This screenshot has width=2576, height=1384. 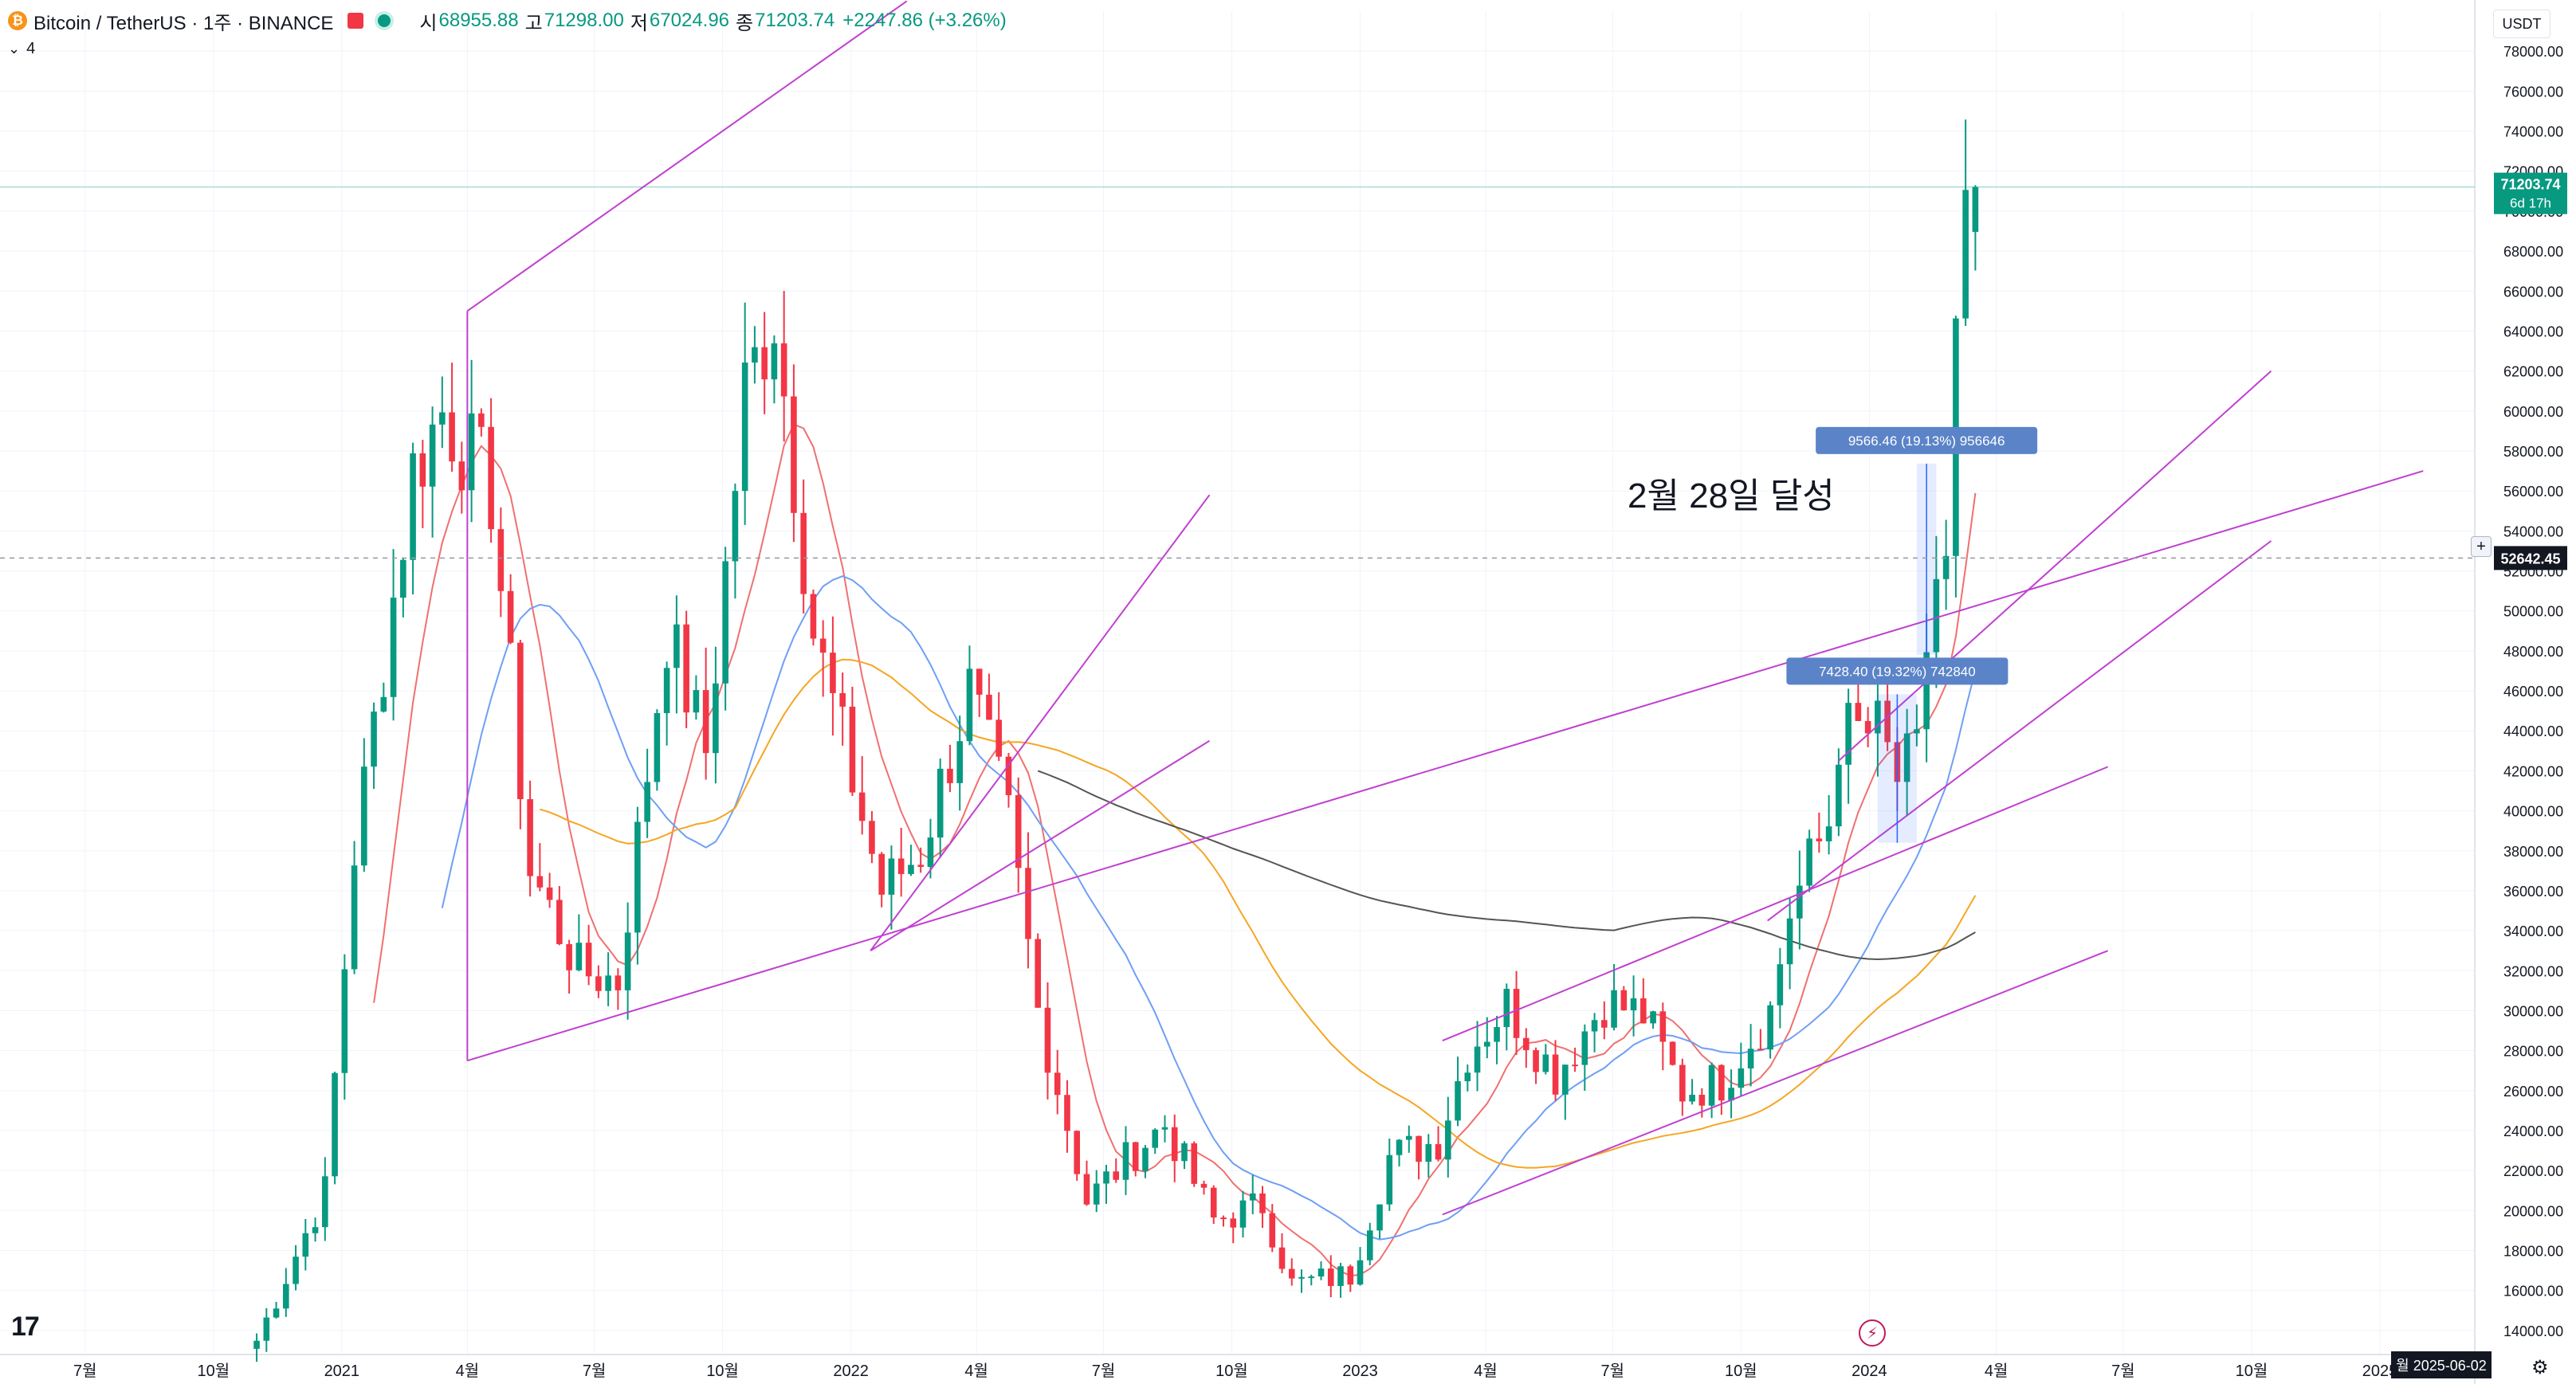 What do you see at coordinates (2380, 1371) in the screenshot?
I see `x-tick-label: 2025` at bounding box center [2380, 1371].